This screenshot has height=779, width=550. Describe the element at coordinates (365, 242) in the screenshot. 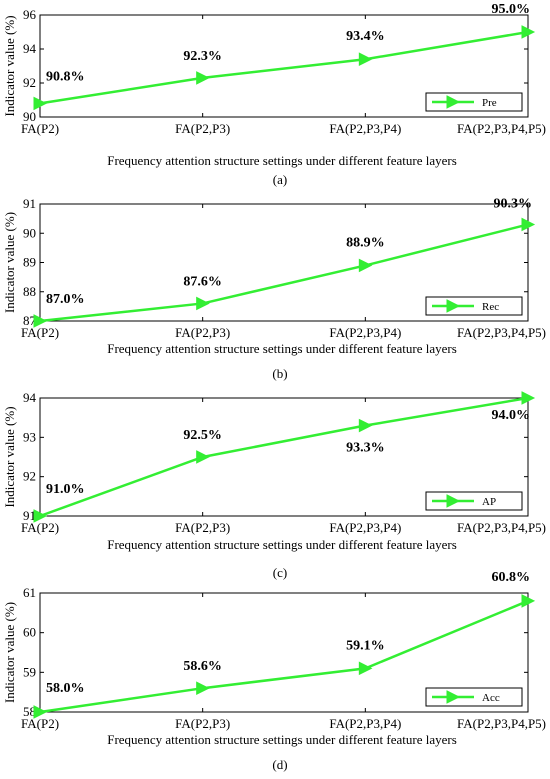

I see `data-label: 88.9%` at that location.